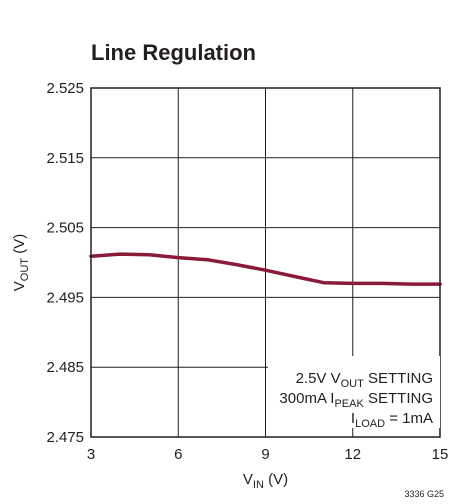  What do you see at coordinates (265, 481) in the screenshot?
I see `x-axis-label: VIN (V)` at bounding box center [265, 481].